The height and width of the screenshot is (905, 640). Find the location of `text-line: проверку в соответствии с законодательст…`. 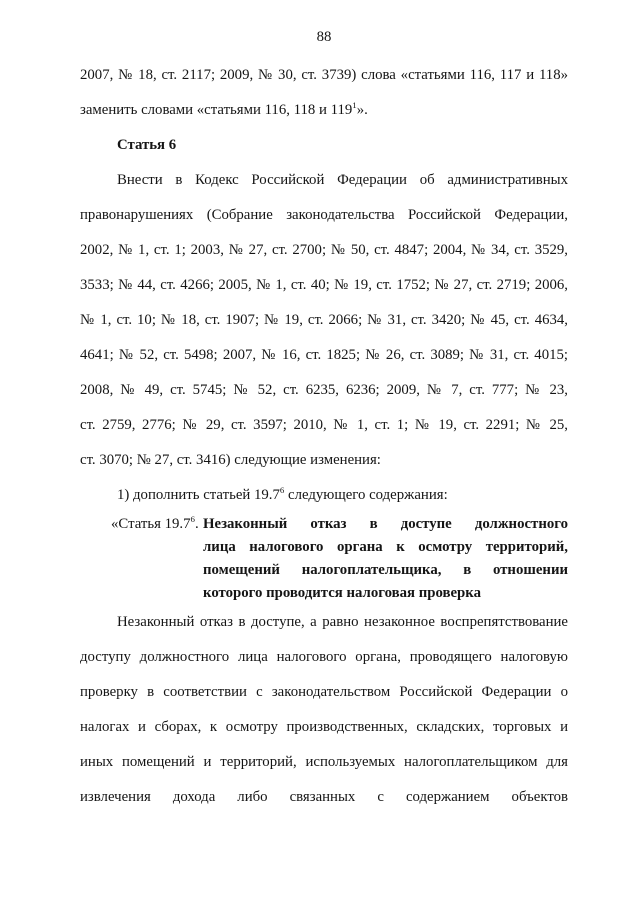

text-line: проверку в соответствии с законодательст… is located at coordinates (324, 692).